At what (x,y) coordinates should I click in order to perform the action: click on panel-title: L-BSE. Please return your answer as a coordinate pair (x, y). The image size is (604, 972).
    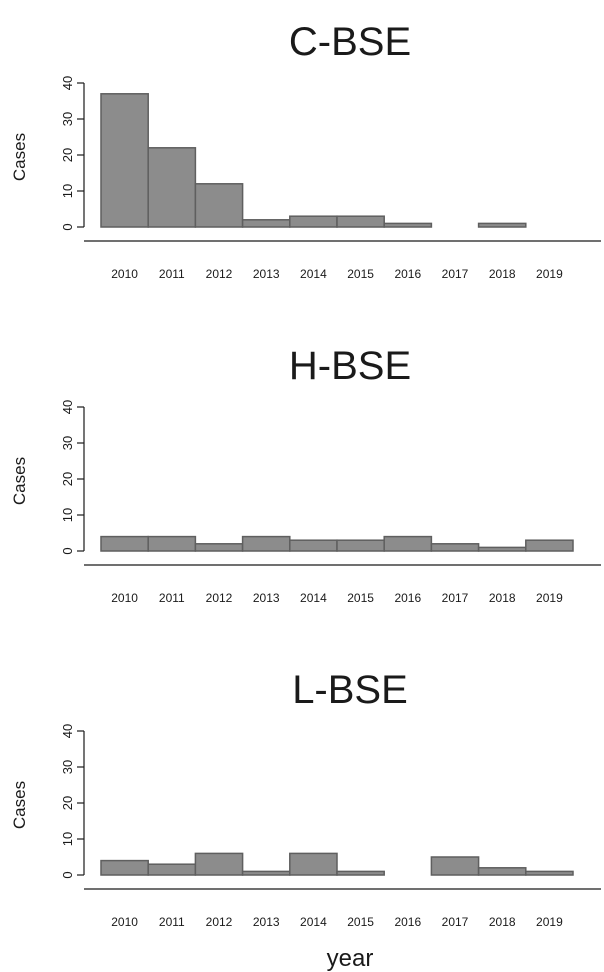
    Looking at the image, I should click on (350, 690).